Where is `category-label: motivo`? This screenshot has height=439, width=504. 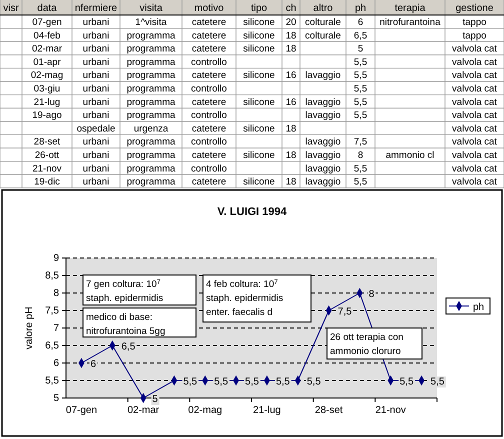
category-label: motivo is located at coordinates (209, 8).